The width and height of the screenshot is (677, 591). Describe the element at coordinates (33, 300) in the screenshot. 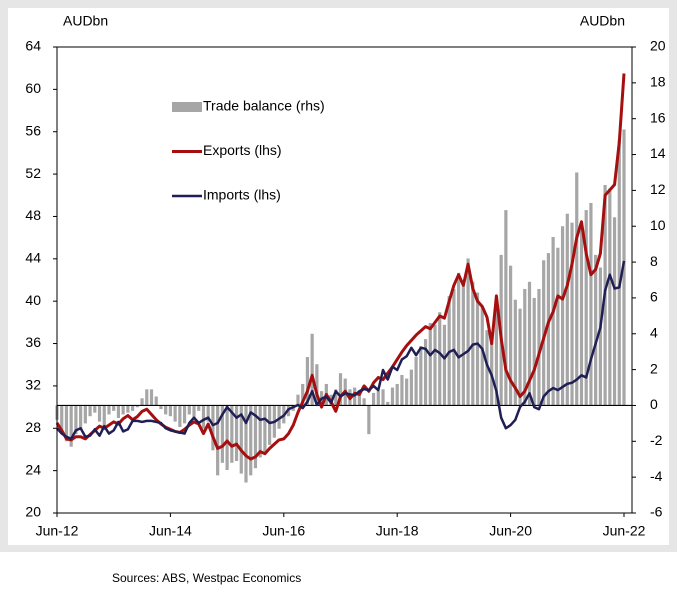

I see `y-tick-label: 40` at that location.